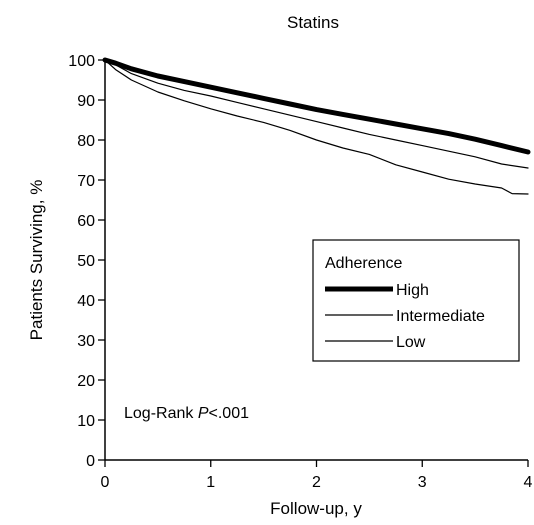 The height and width of the screenshot is (525, 534). What do you see at coordinates (422, 482) in the screenshot?
I see `x-tick-label: 3` at bounding box center [422, 482].